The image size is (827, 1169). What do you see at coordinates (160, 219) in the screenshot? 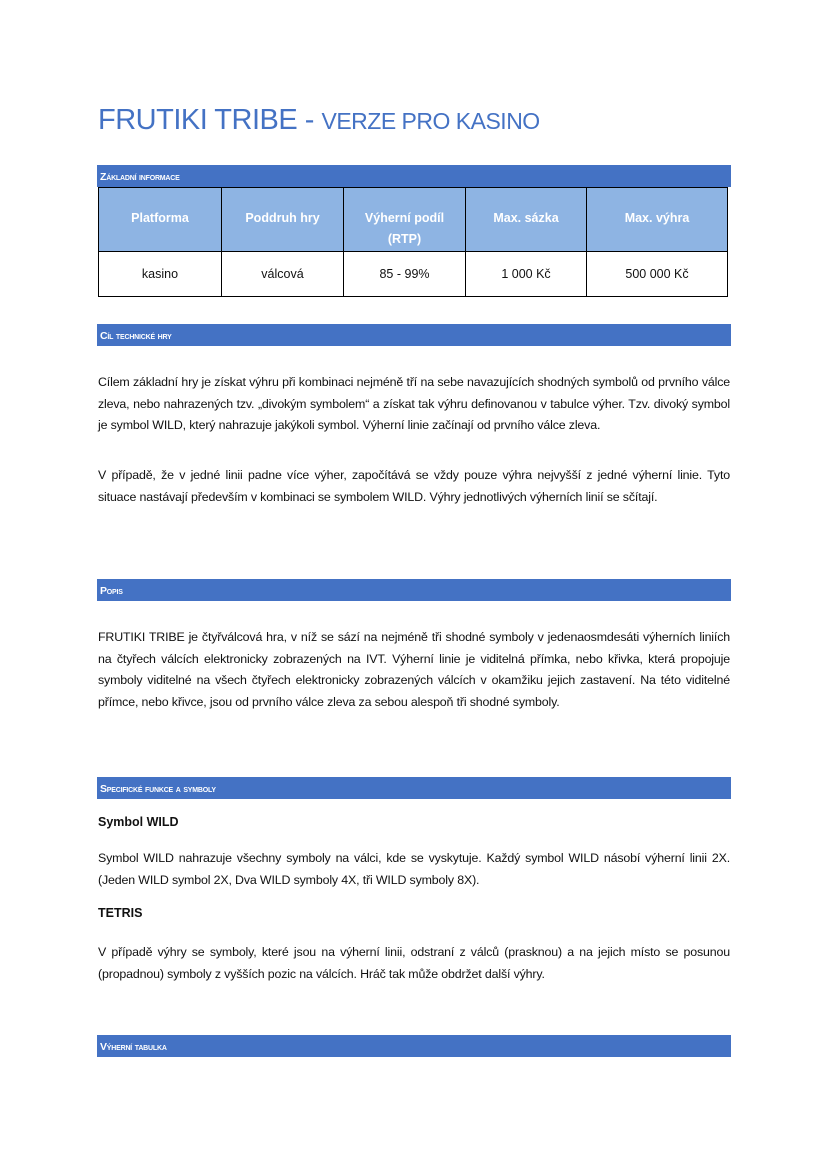
I see `table-header: Platforma` at bounding box center [160, 219].